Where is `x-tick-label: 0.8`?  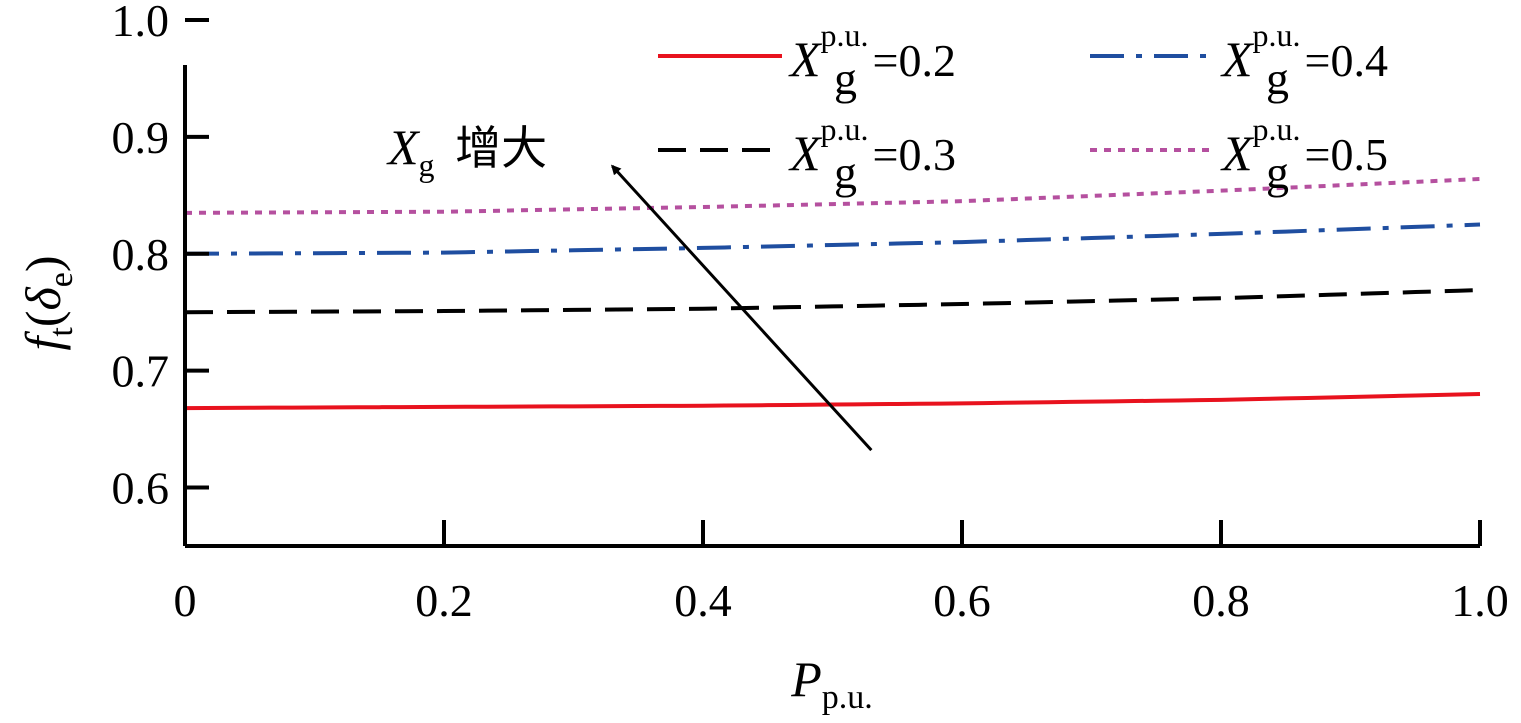
x-tick-label: 0.8 is located at coordinates (1221, 600).